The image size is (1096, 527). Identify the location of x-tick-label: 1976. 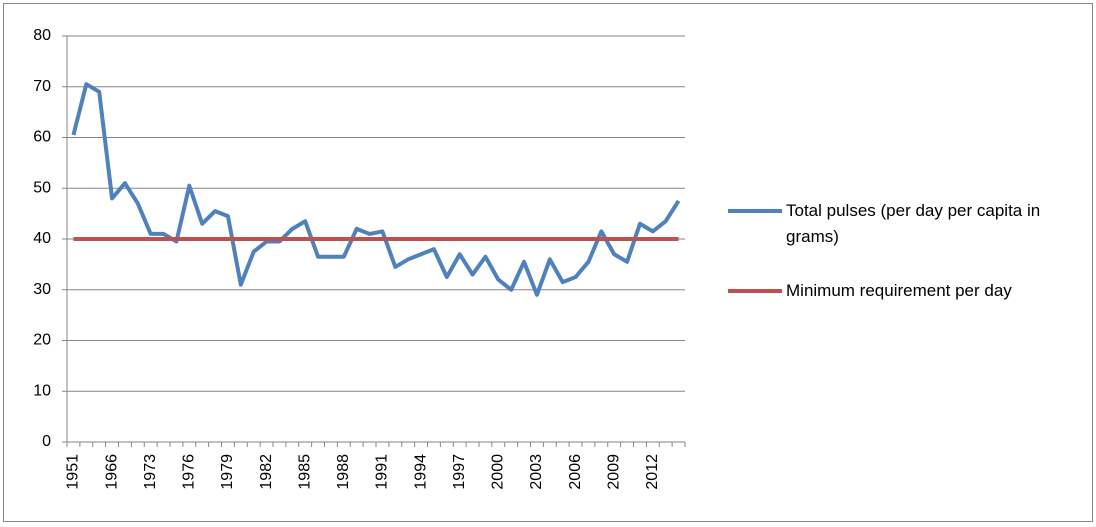
(189, 472).